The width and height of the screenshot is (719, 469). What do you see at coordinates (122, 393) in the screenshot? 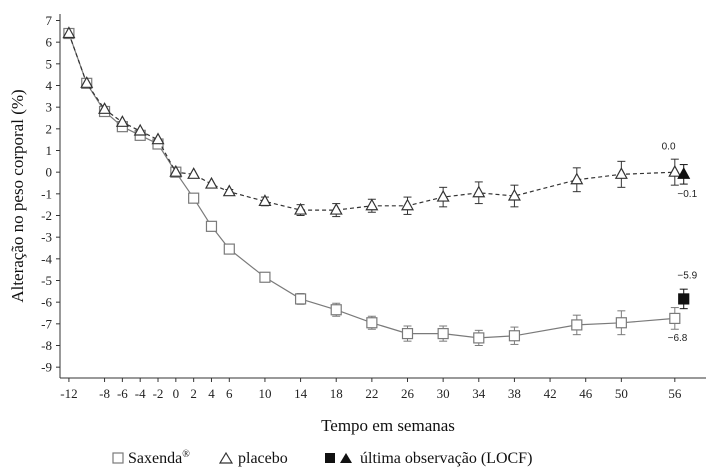
I see `x-tick-label: -6` at bounding box center [122, 393].